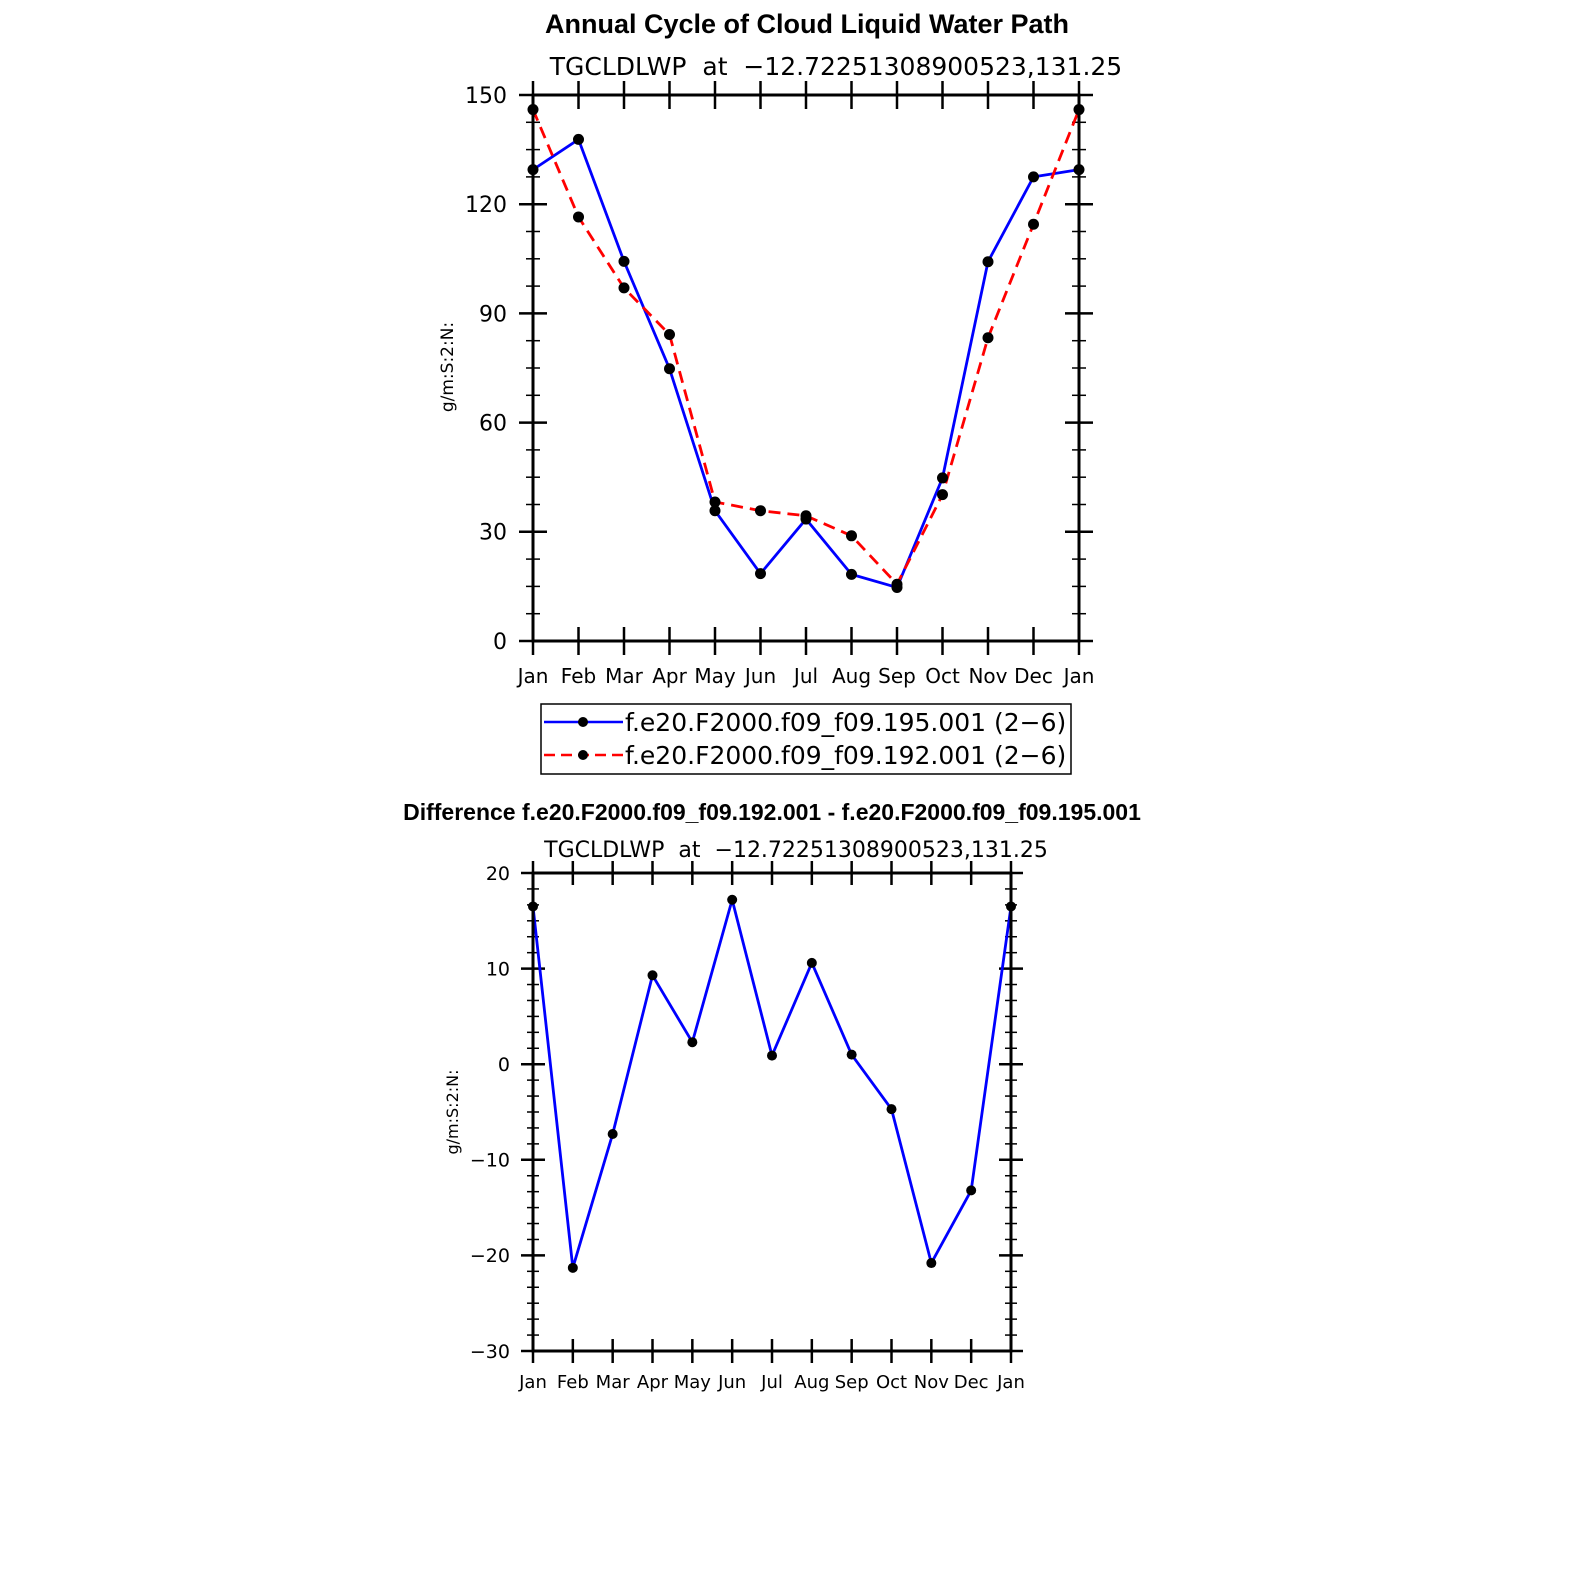 The height and width of the screenshot is (1574, 1574). Describe the element at coordinates (498, 874) in the screenshot. I see `y-tick-label: 20` at that location.